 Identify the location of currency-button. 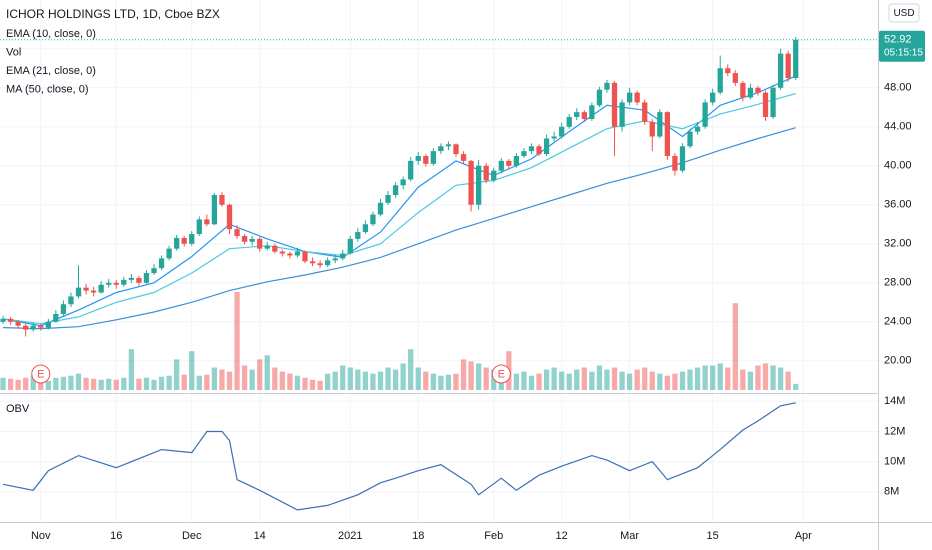
(904, 13).